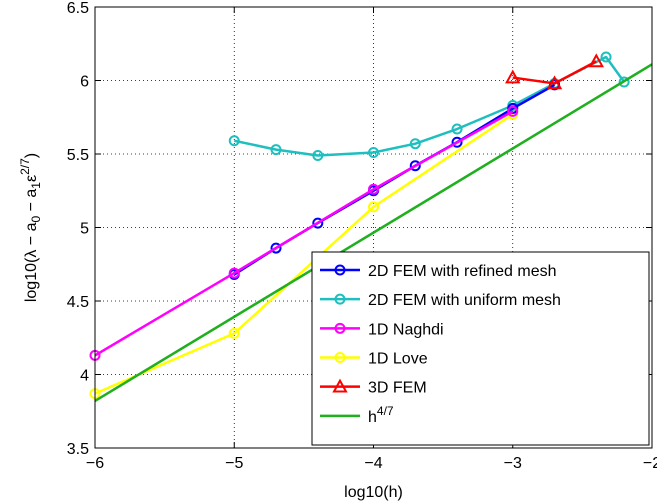 Image resolution: width=657 pixels, height=504 pixels. What do you see at coordinates (31, 178) in the screenshot?
I see `label-part: ε` at bounding box center [31, 178].